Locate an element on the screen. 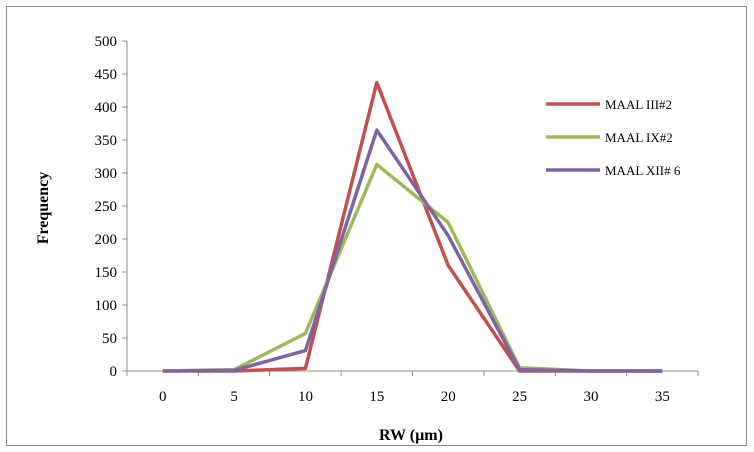 Image resolution: width=754 pixels, height=452 pixels. y-tick-label: 500 is located at coordinates (106, 42).